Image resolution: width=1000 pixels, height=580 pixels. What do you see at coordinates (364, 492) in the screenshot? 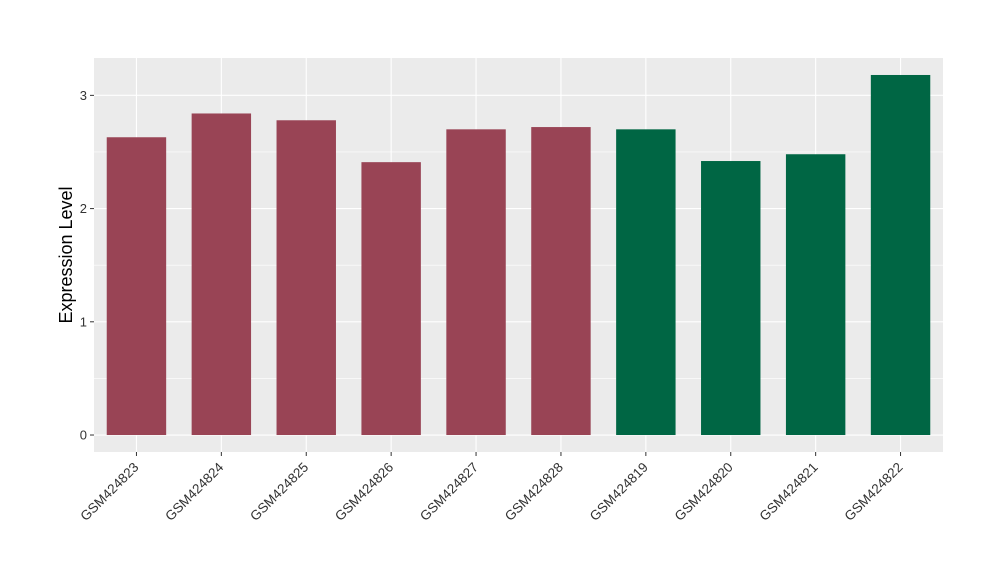
I see `x-tick-label: GSM424826` at bounding box center [364, 492].